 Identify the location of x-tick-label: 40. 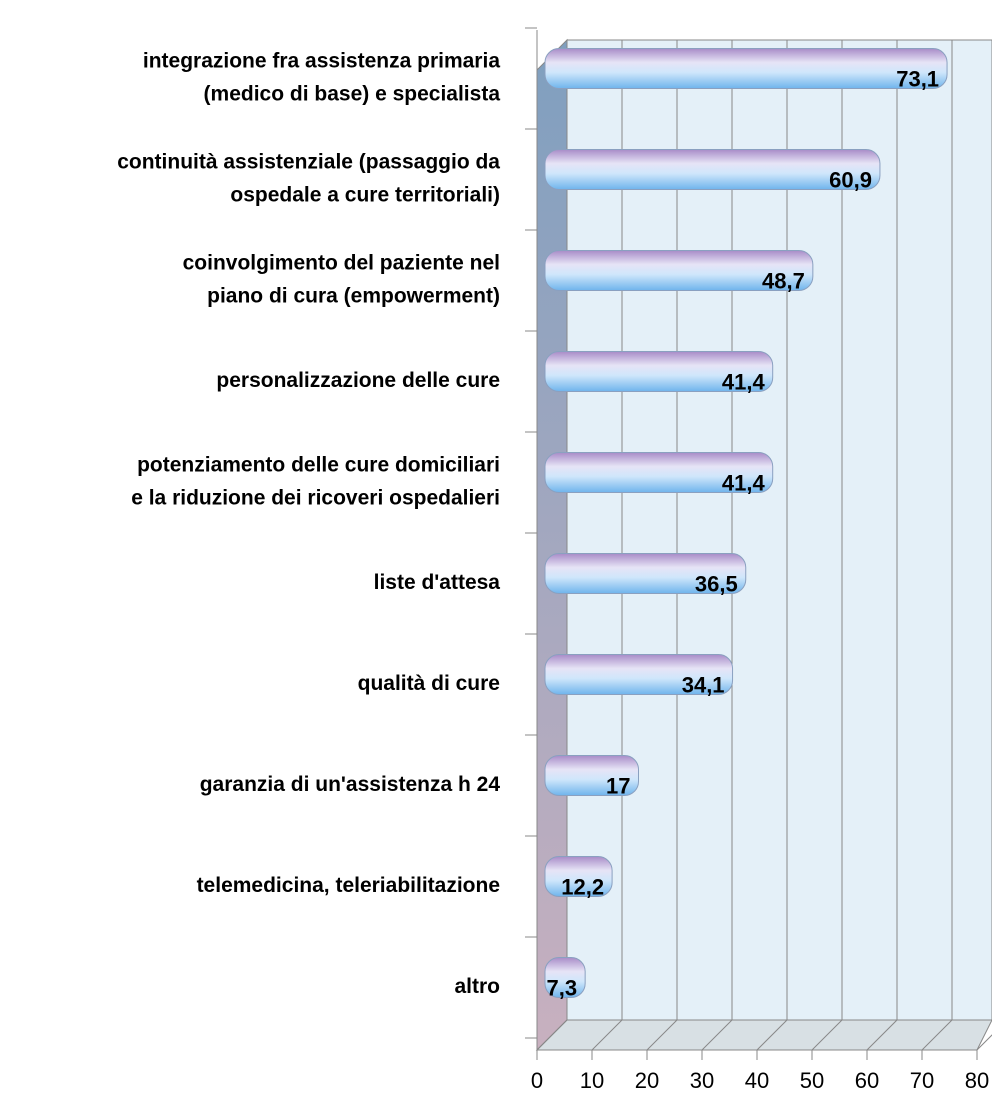
(757, 1080).